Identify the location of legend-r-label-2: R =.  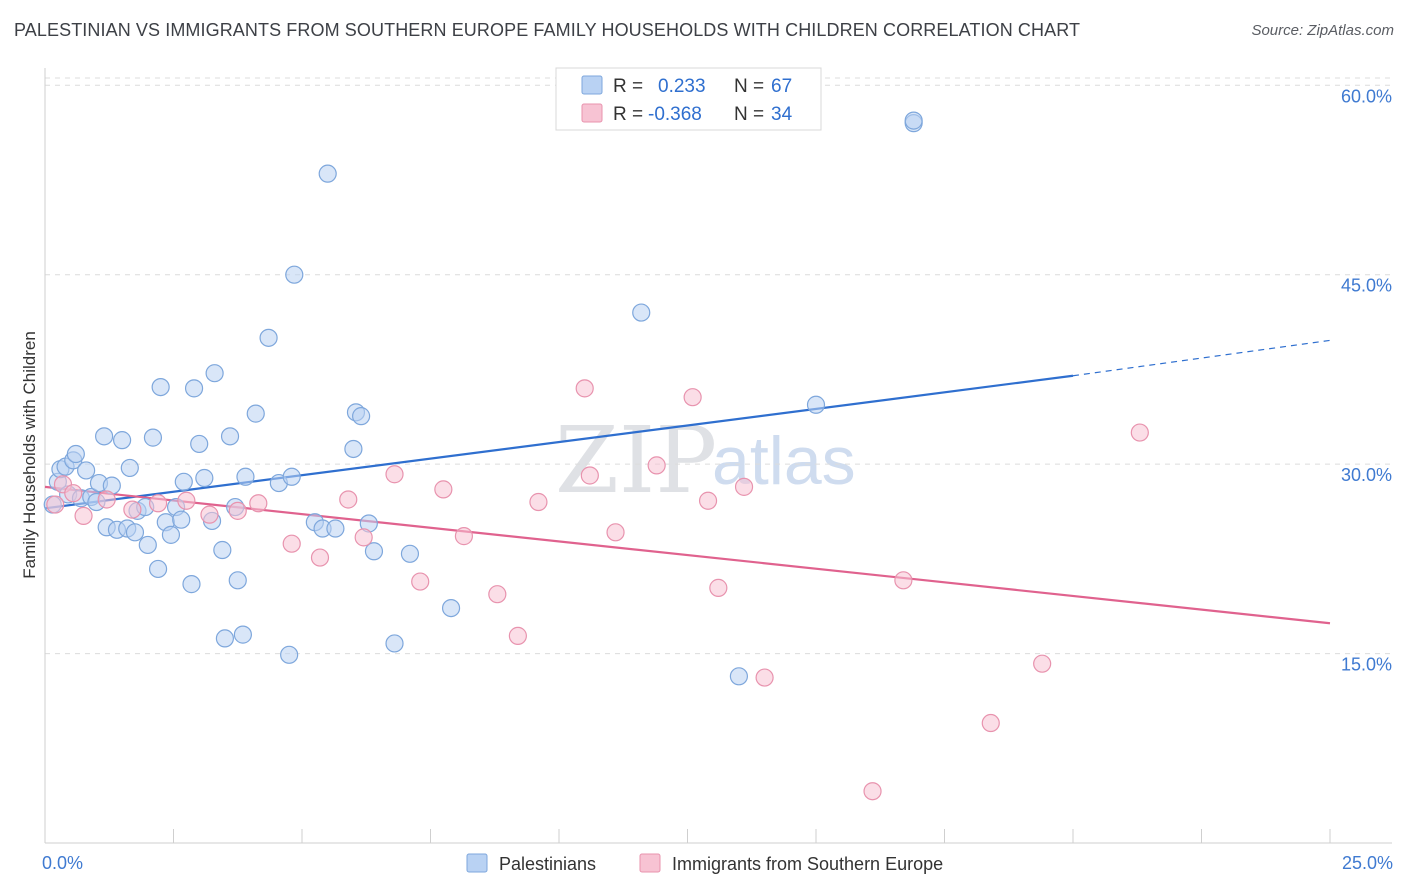
(628, 114).